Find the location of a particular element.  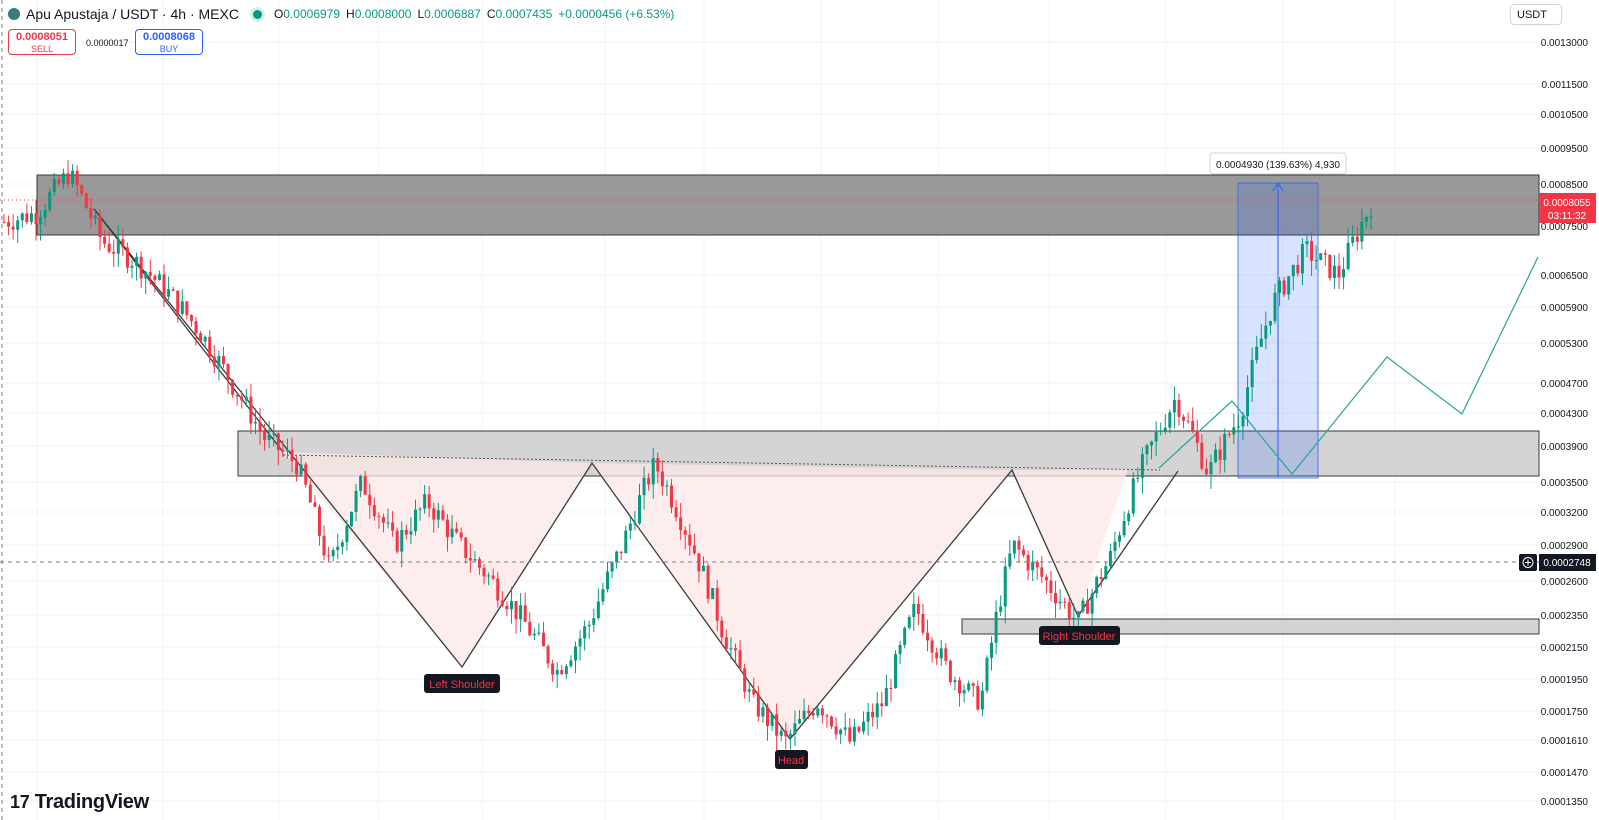

sell-price: 0.0008051 is located at coordinates (42, 37).